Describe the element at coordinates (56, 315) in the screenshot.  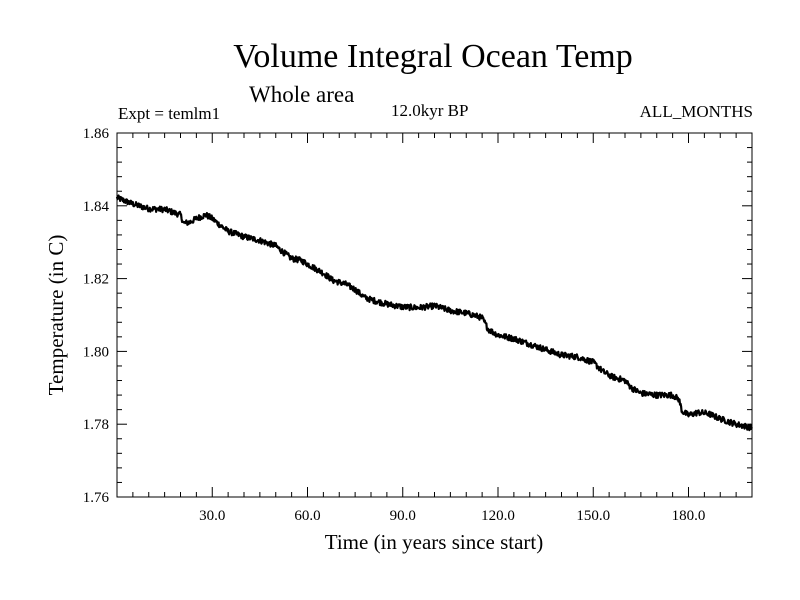
I see `y-axis-title: Temperature (in C)` at that location.